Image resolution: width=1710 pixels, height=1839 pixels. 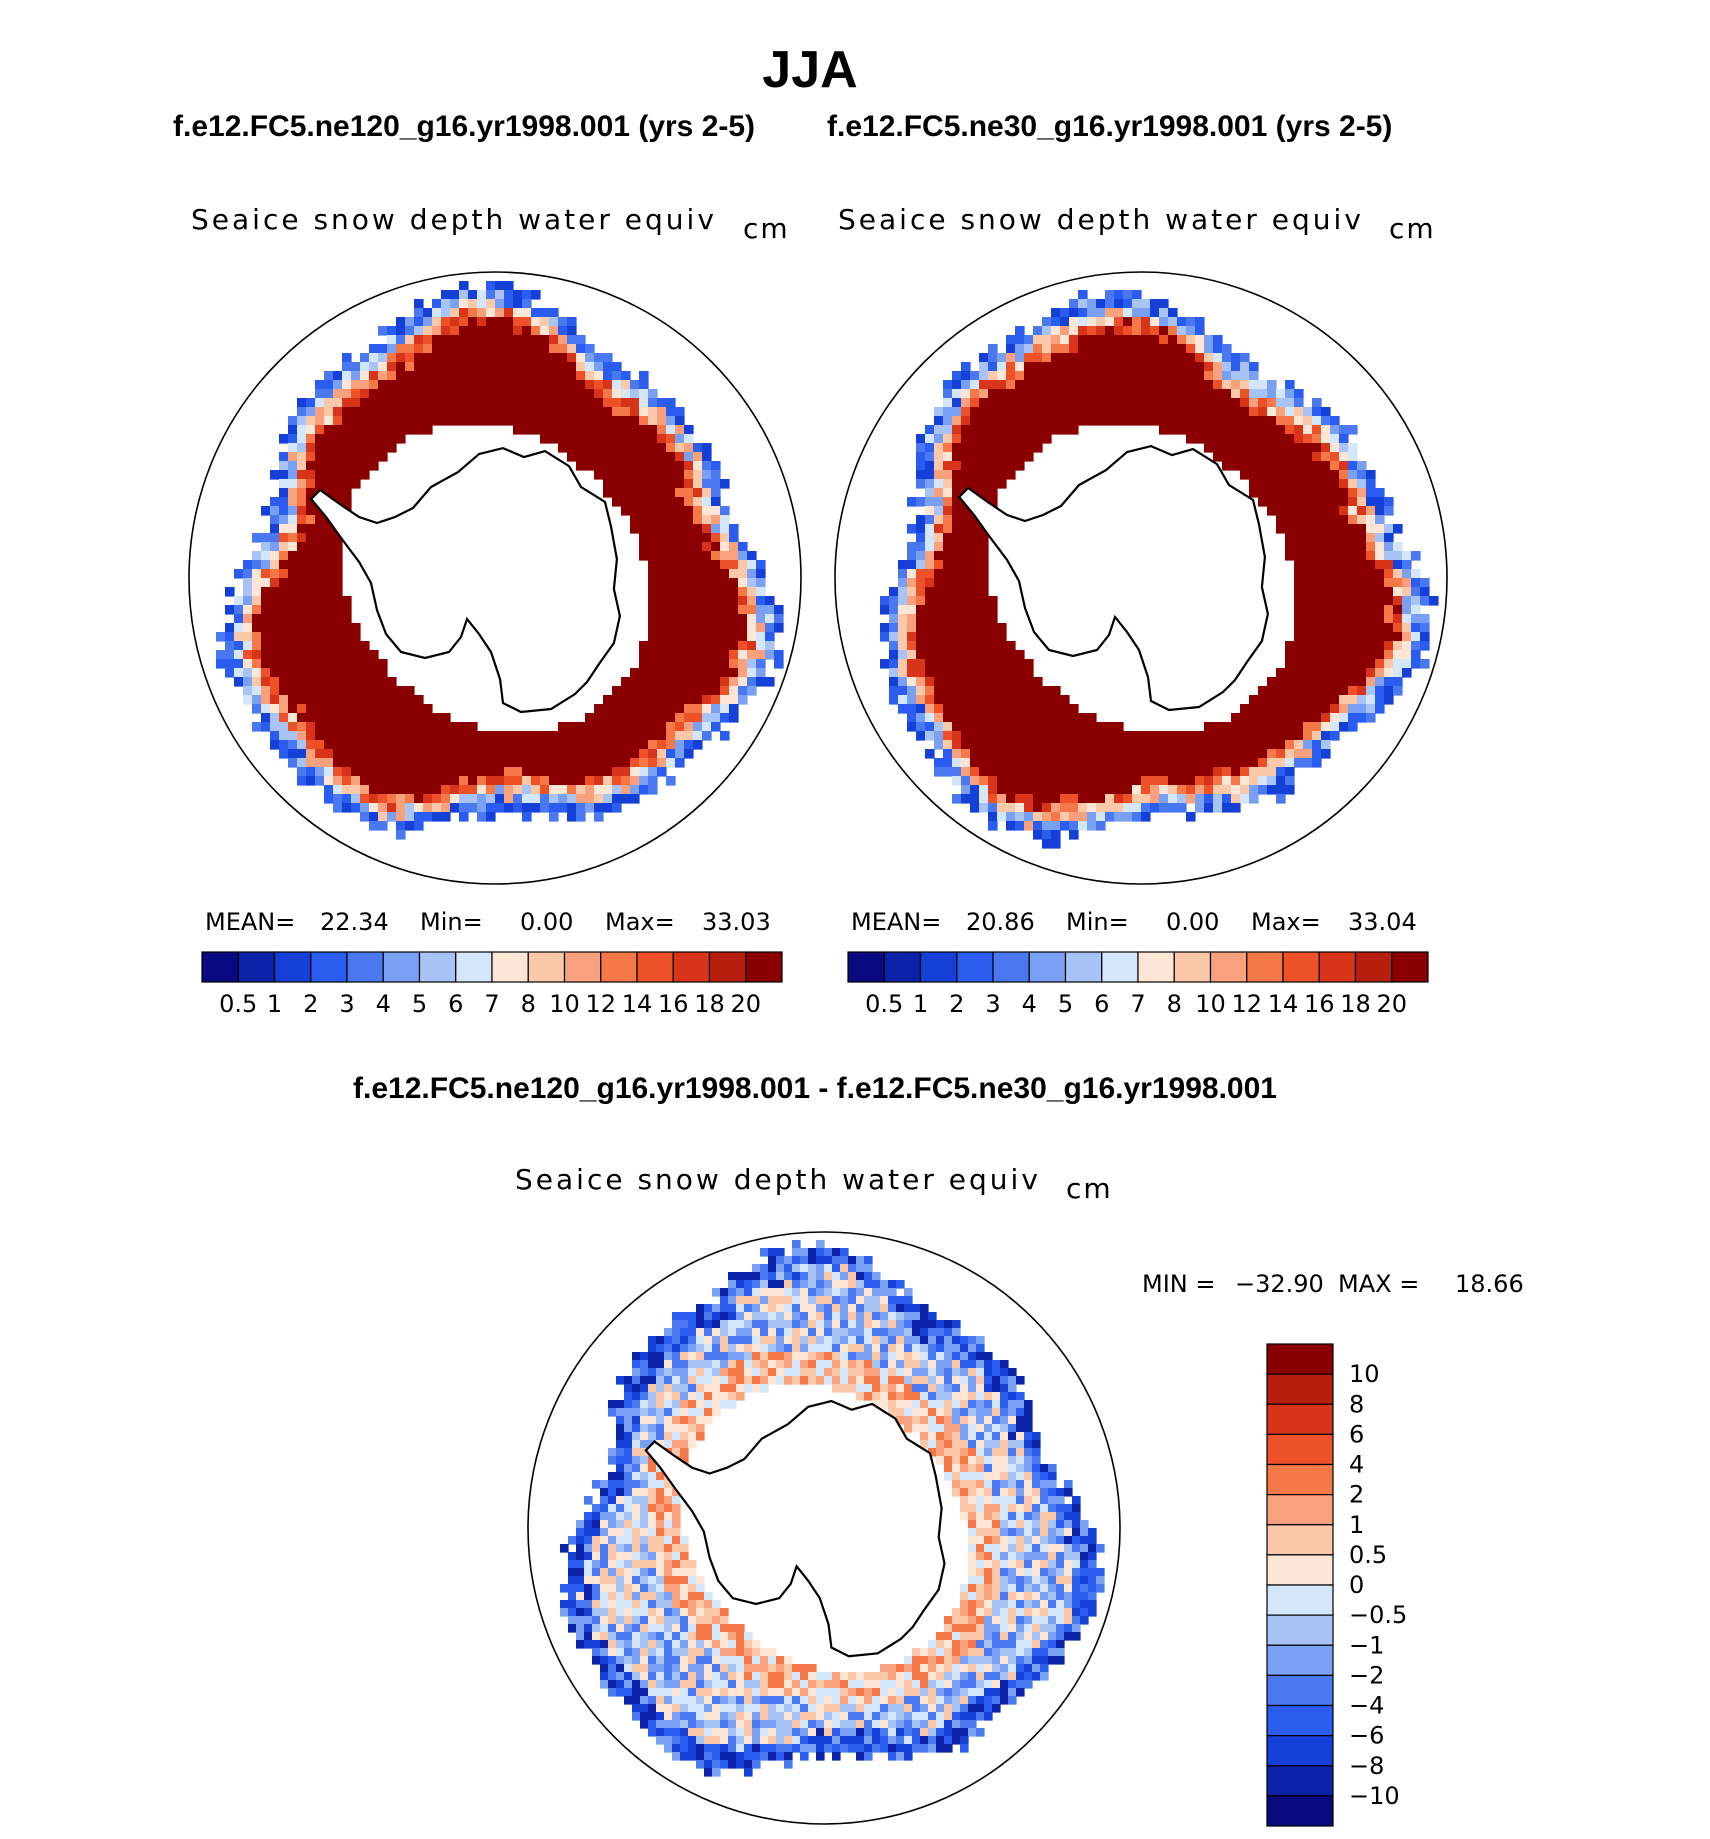 I want to click on colorbar-ne120-tick-label: 12, so click(x=600, y=1004).